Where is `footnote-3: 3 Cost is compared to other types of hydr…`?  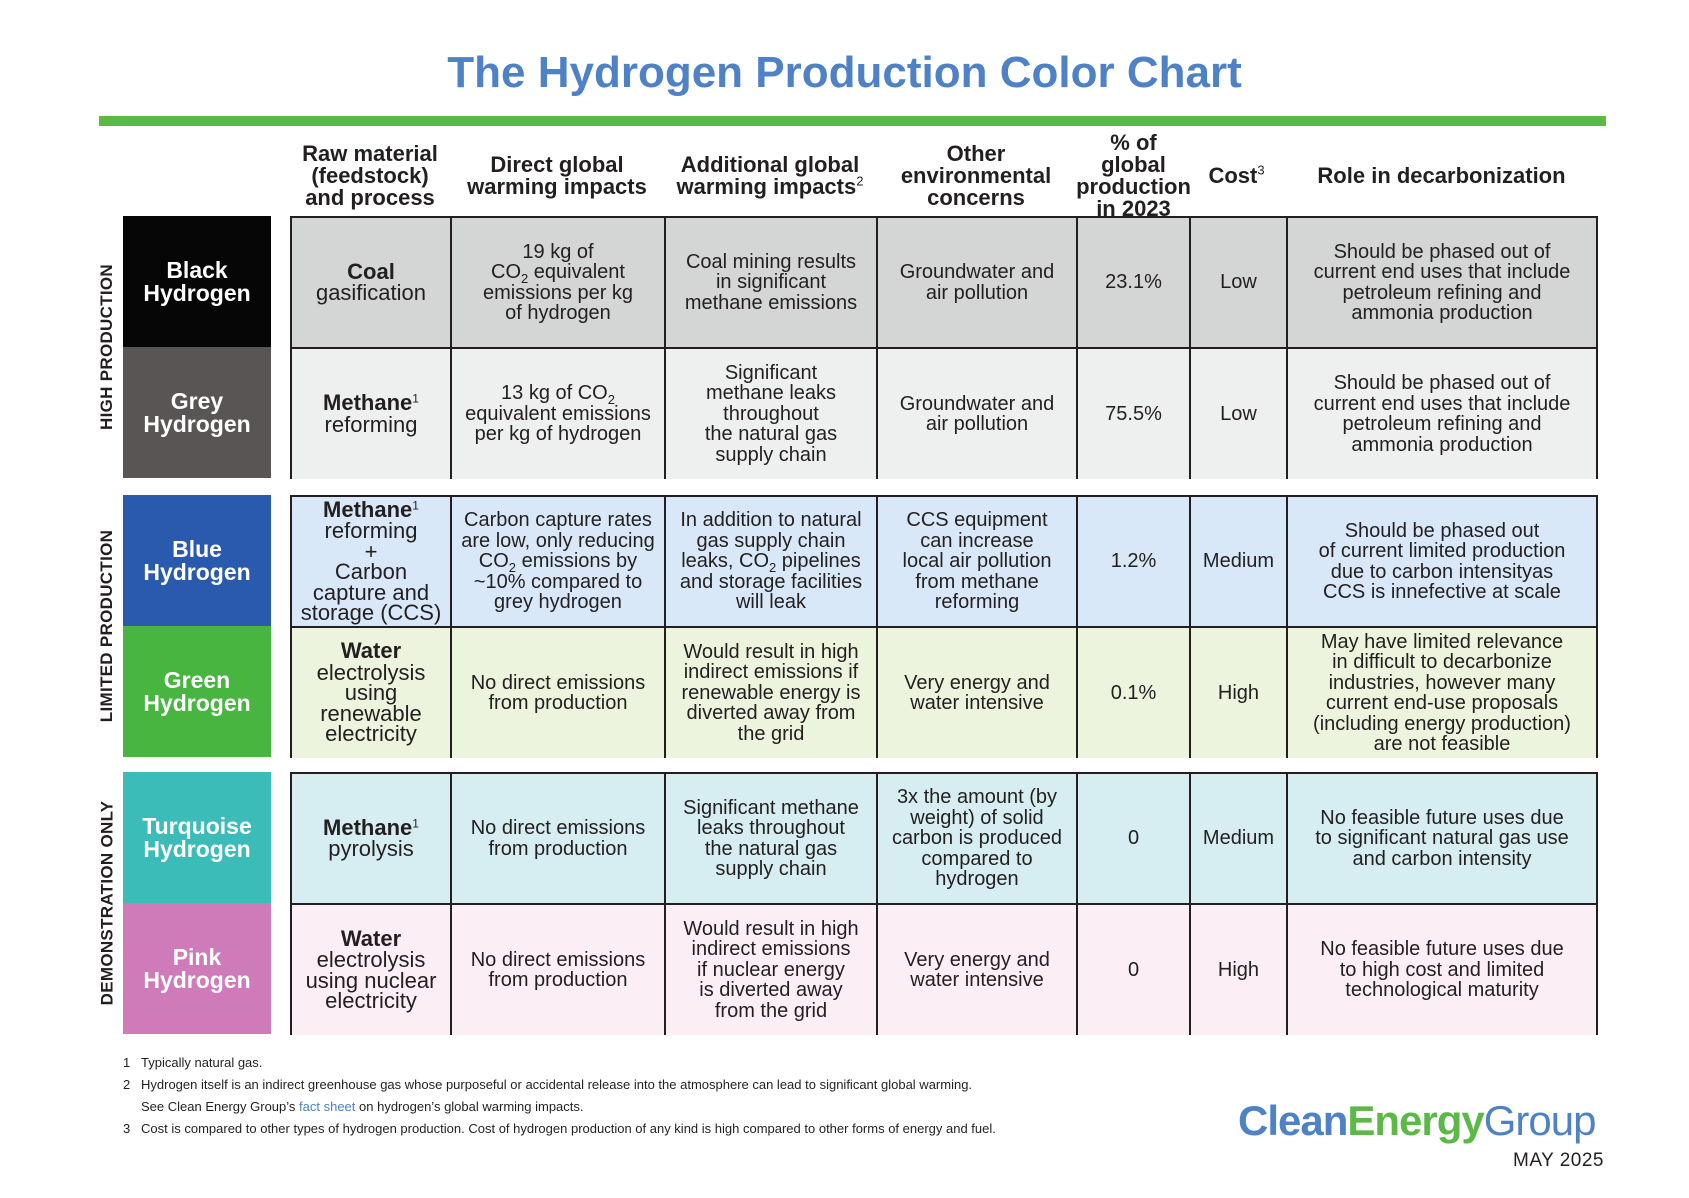 footnote-3: 3 Cost is compared to other types of hydr… is located at coordinates (559, 1128).